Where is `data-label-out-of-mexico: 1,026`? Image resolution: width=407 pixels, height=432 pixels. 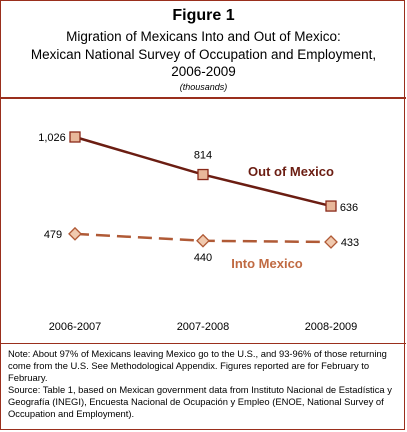 data-label-out-of-mexico: 1,026 is located at coordinates (52, 138).